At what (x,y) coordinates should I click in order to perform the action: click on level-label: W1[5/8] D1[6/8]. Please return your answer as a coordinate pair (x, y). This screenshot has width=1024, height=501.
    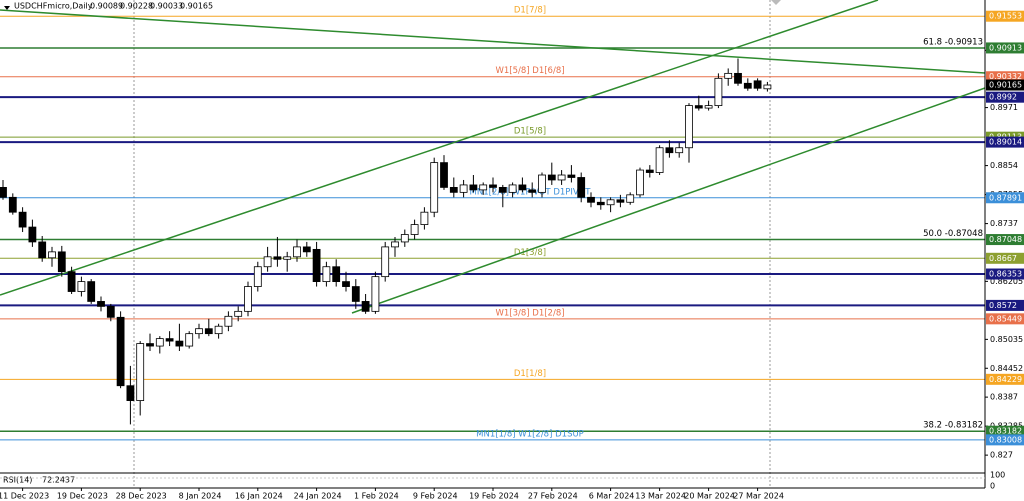
    Looking at the image, I should click on (529, 71).